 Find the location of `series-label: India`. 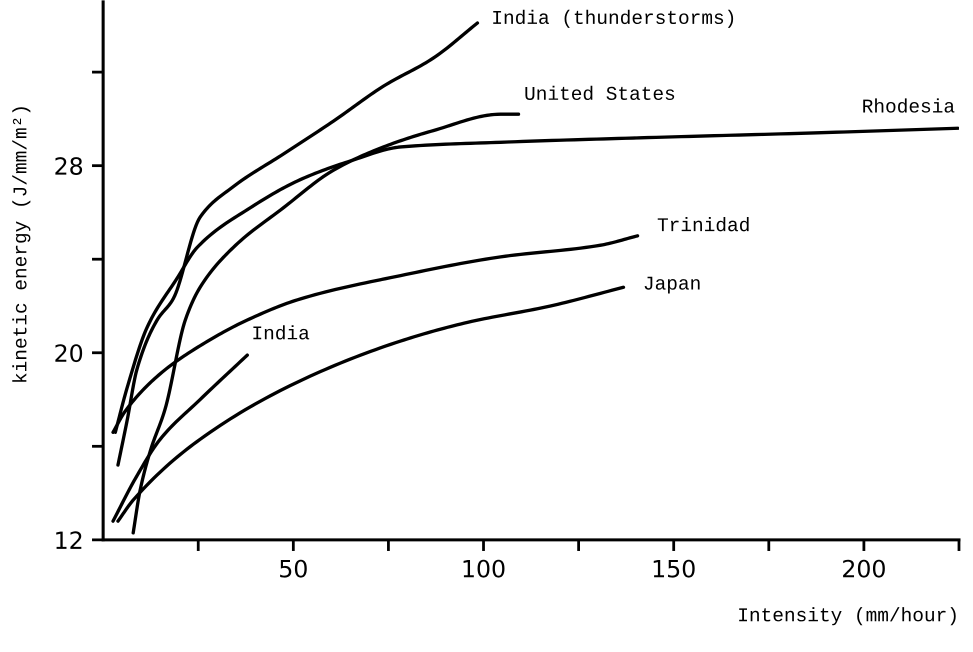

series-label: India is located at coordinates (281, 332).